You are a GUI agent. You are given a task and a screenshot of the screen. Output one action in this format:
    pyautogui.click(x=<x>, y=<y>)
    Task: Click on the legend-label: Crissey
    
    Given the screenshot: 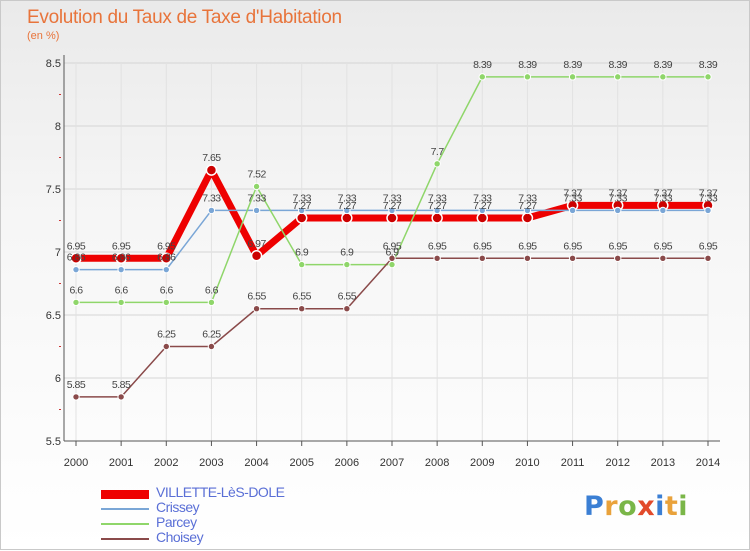 What is the action you would take?
    pyautogui.click(x=178, y=507)
    